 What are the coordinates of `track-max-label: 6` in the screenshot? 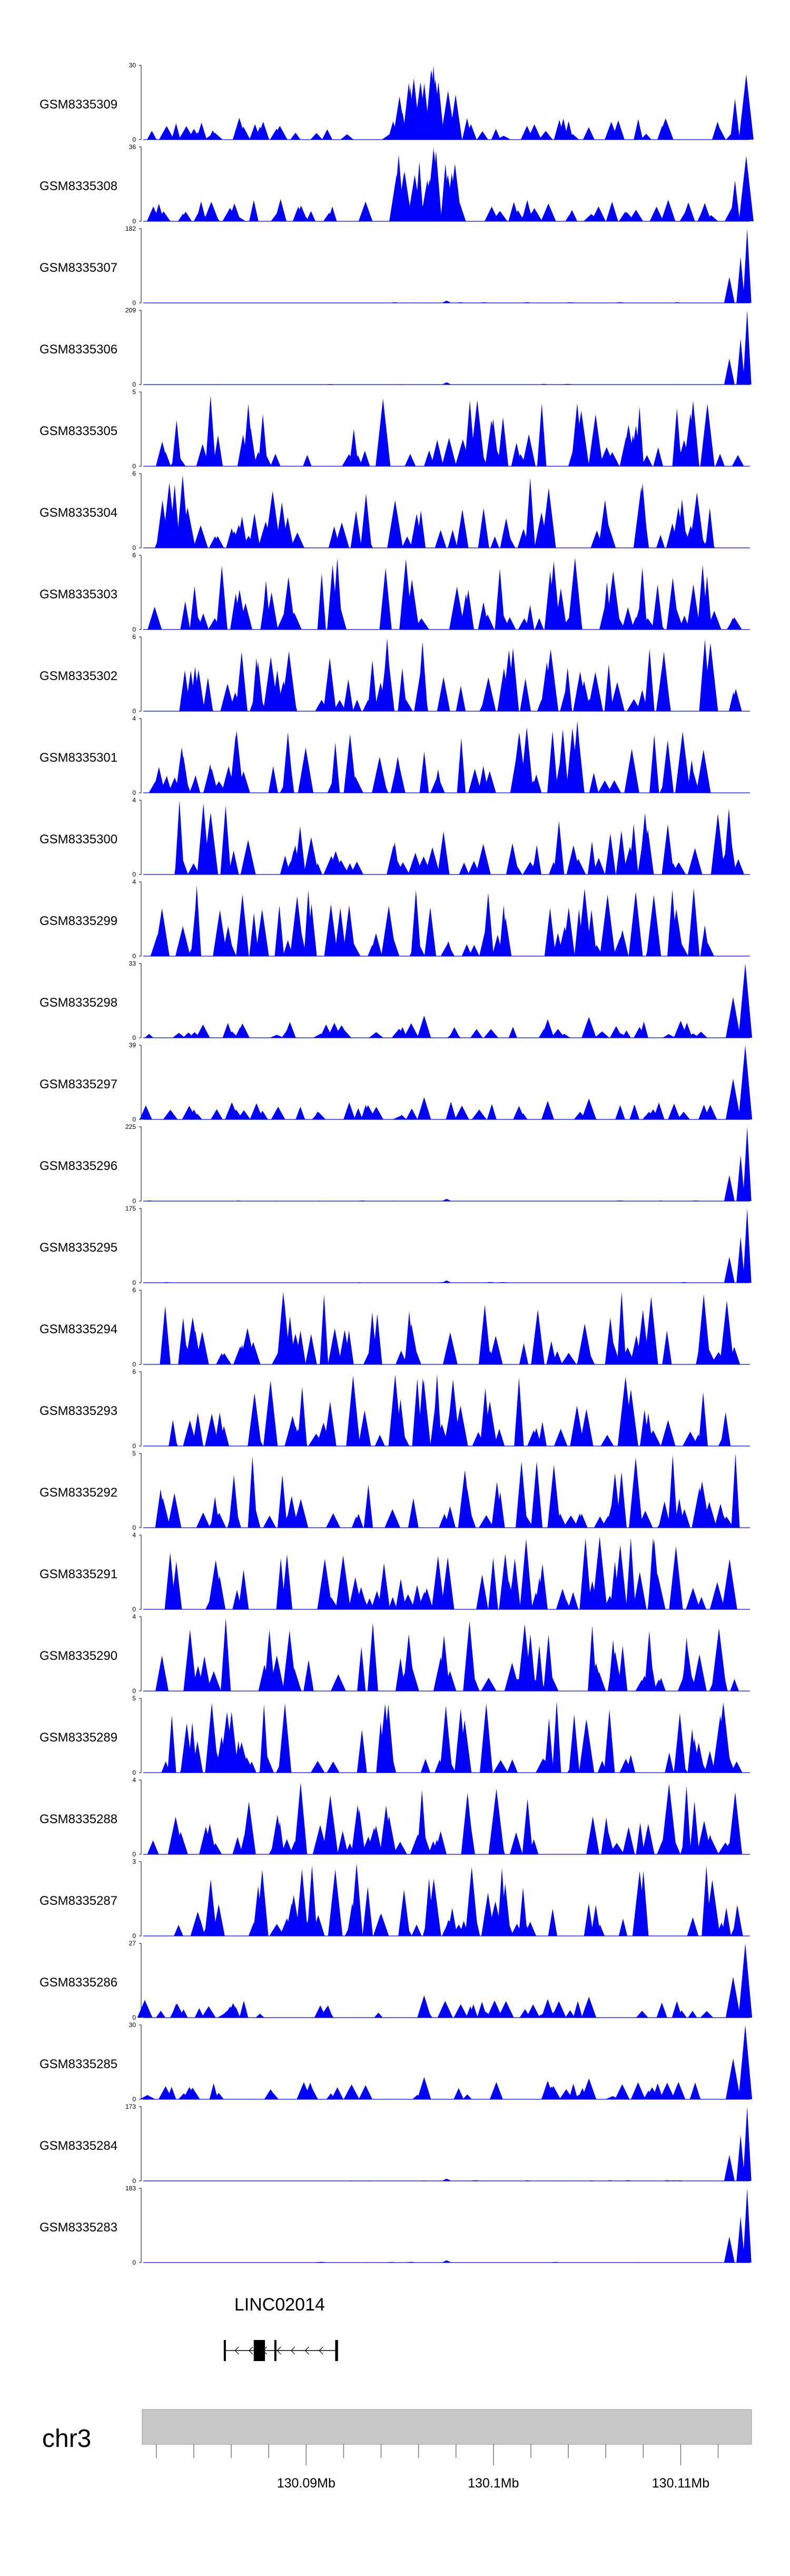 It's located at (134, 1371).